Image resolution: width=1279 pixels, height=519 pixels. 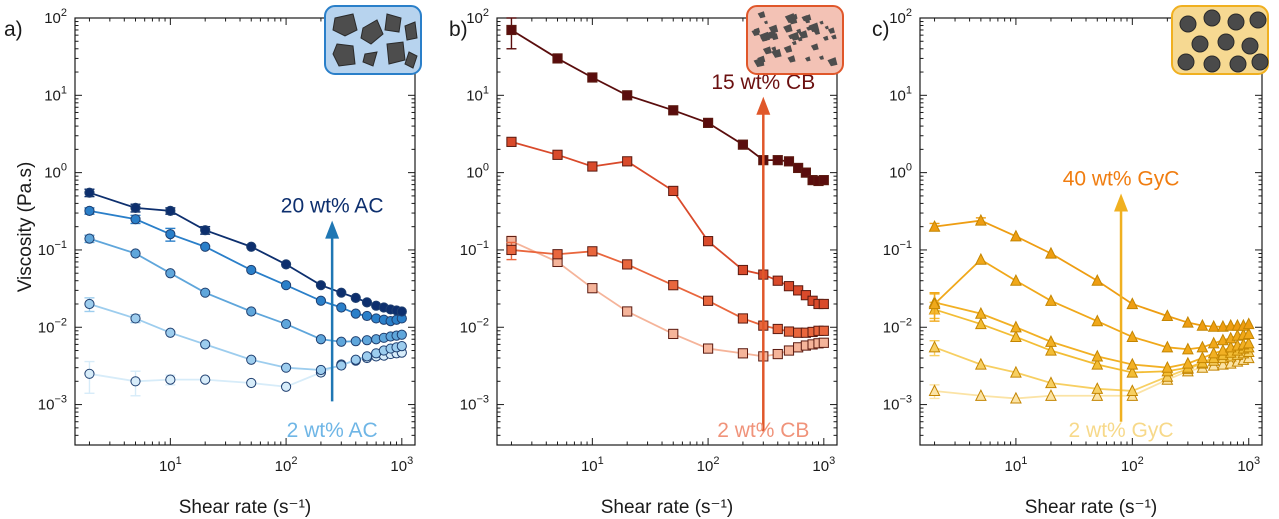 What do you see at coordinates (286, 465) in the screenshot?
I see `x-tick-label: 10²` at bounding box center [286, 465].